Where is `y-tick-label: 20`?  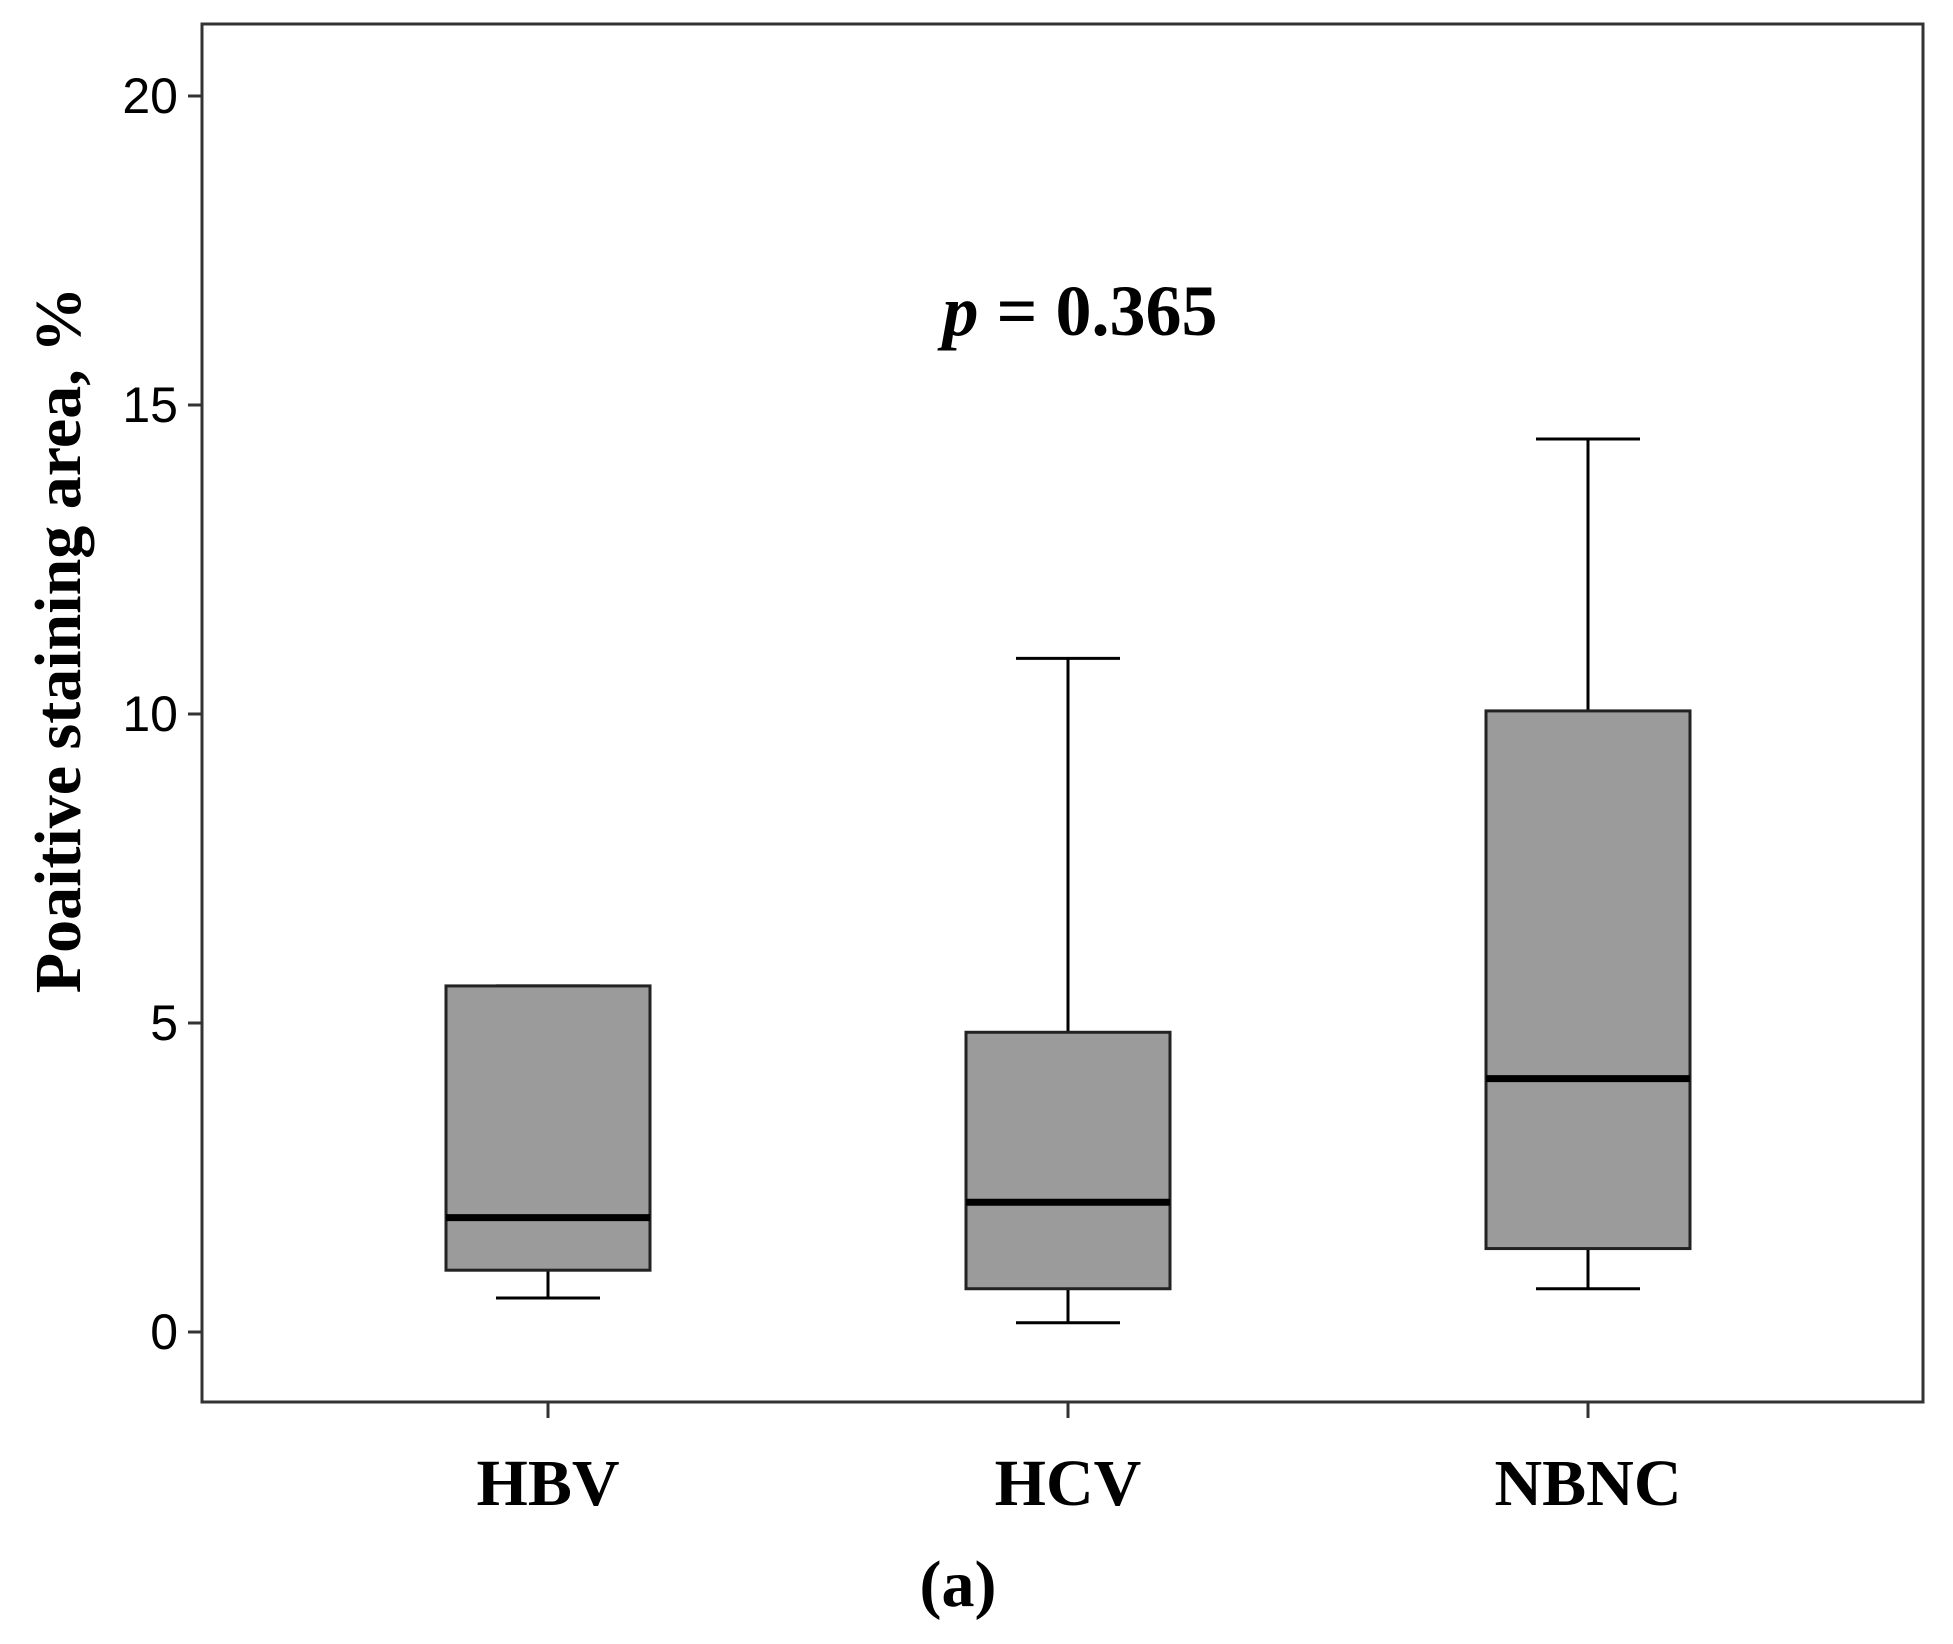
y-tick-label: 20 is located at coordinates (150, 96).